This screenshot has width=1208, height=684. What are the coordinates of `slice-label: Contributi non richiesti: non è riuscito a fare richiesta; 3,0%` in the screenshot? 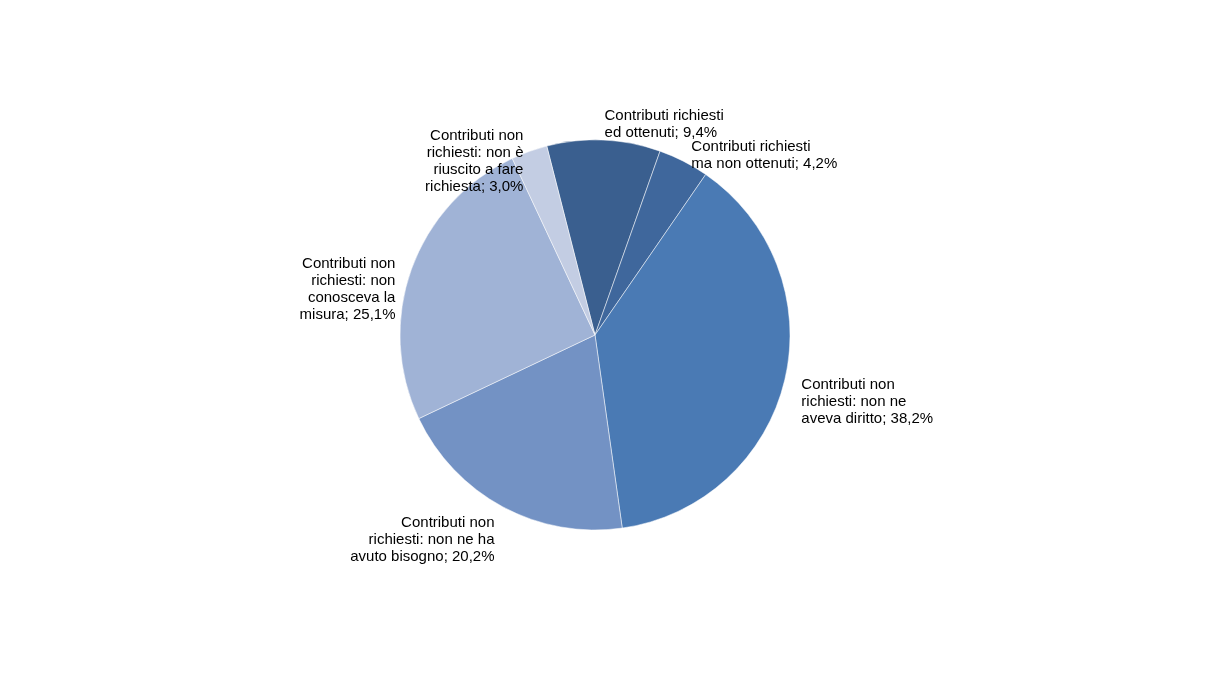 It's located at (474, 160).